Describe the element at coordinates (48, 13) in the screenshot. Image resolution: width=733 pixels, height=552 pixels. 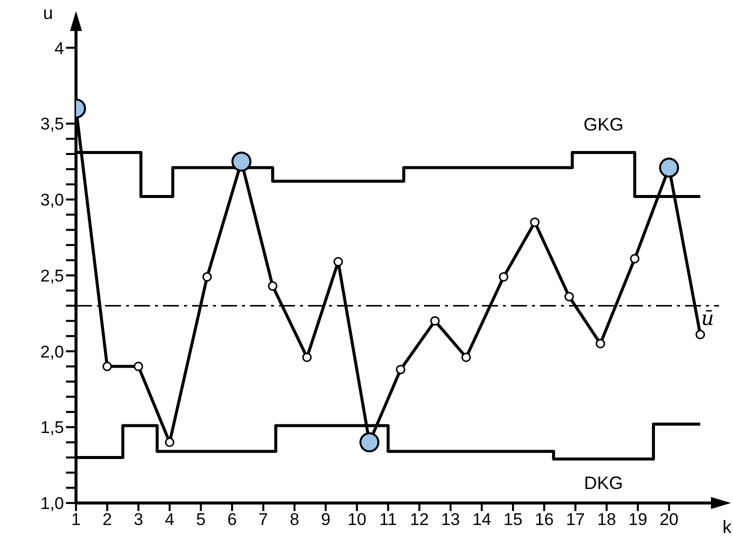
I see `y-axis-title: u` at that location.